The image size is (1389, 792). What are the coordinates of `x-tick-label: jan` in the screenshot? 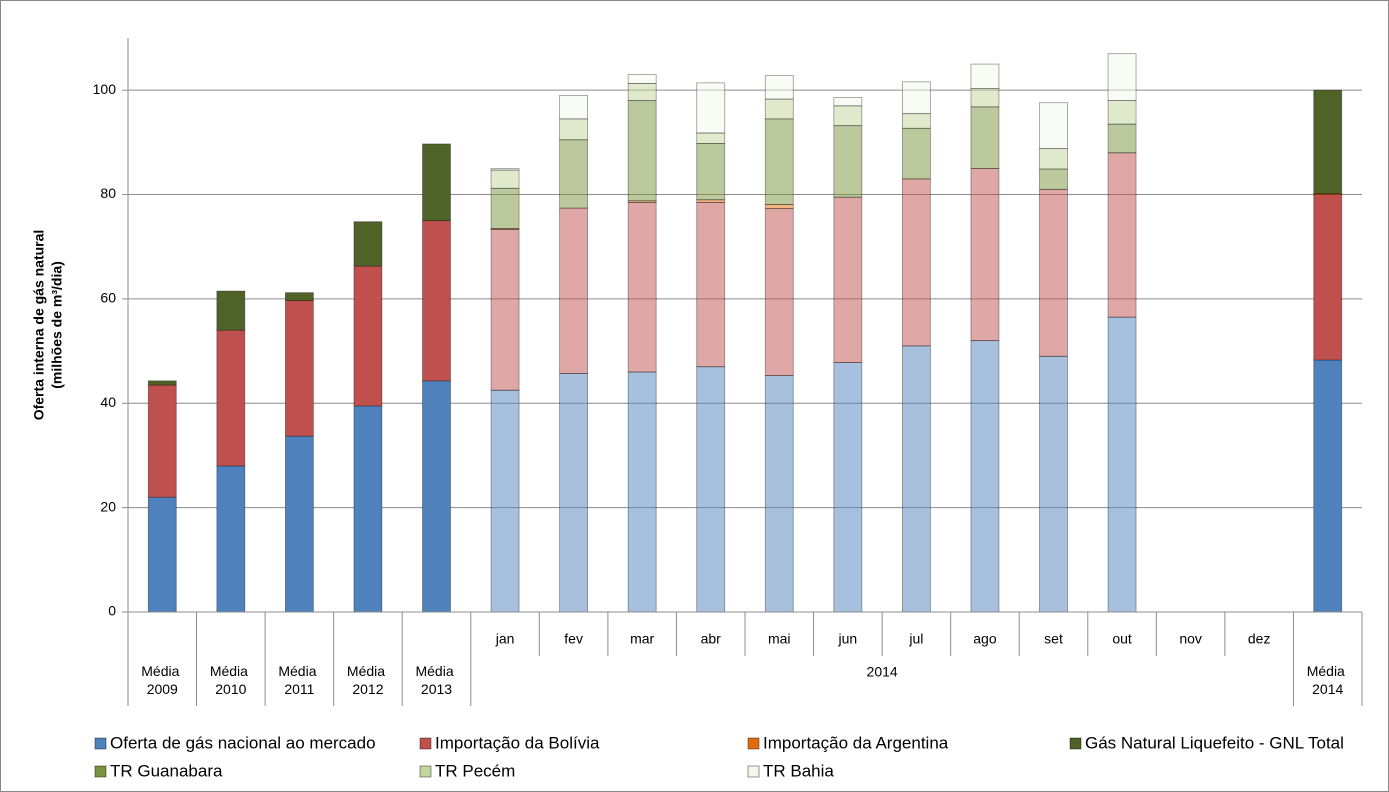 It's located at (505, 639).